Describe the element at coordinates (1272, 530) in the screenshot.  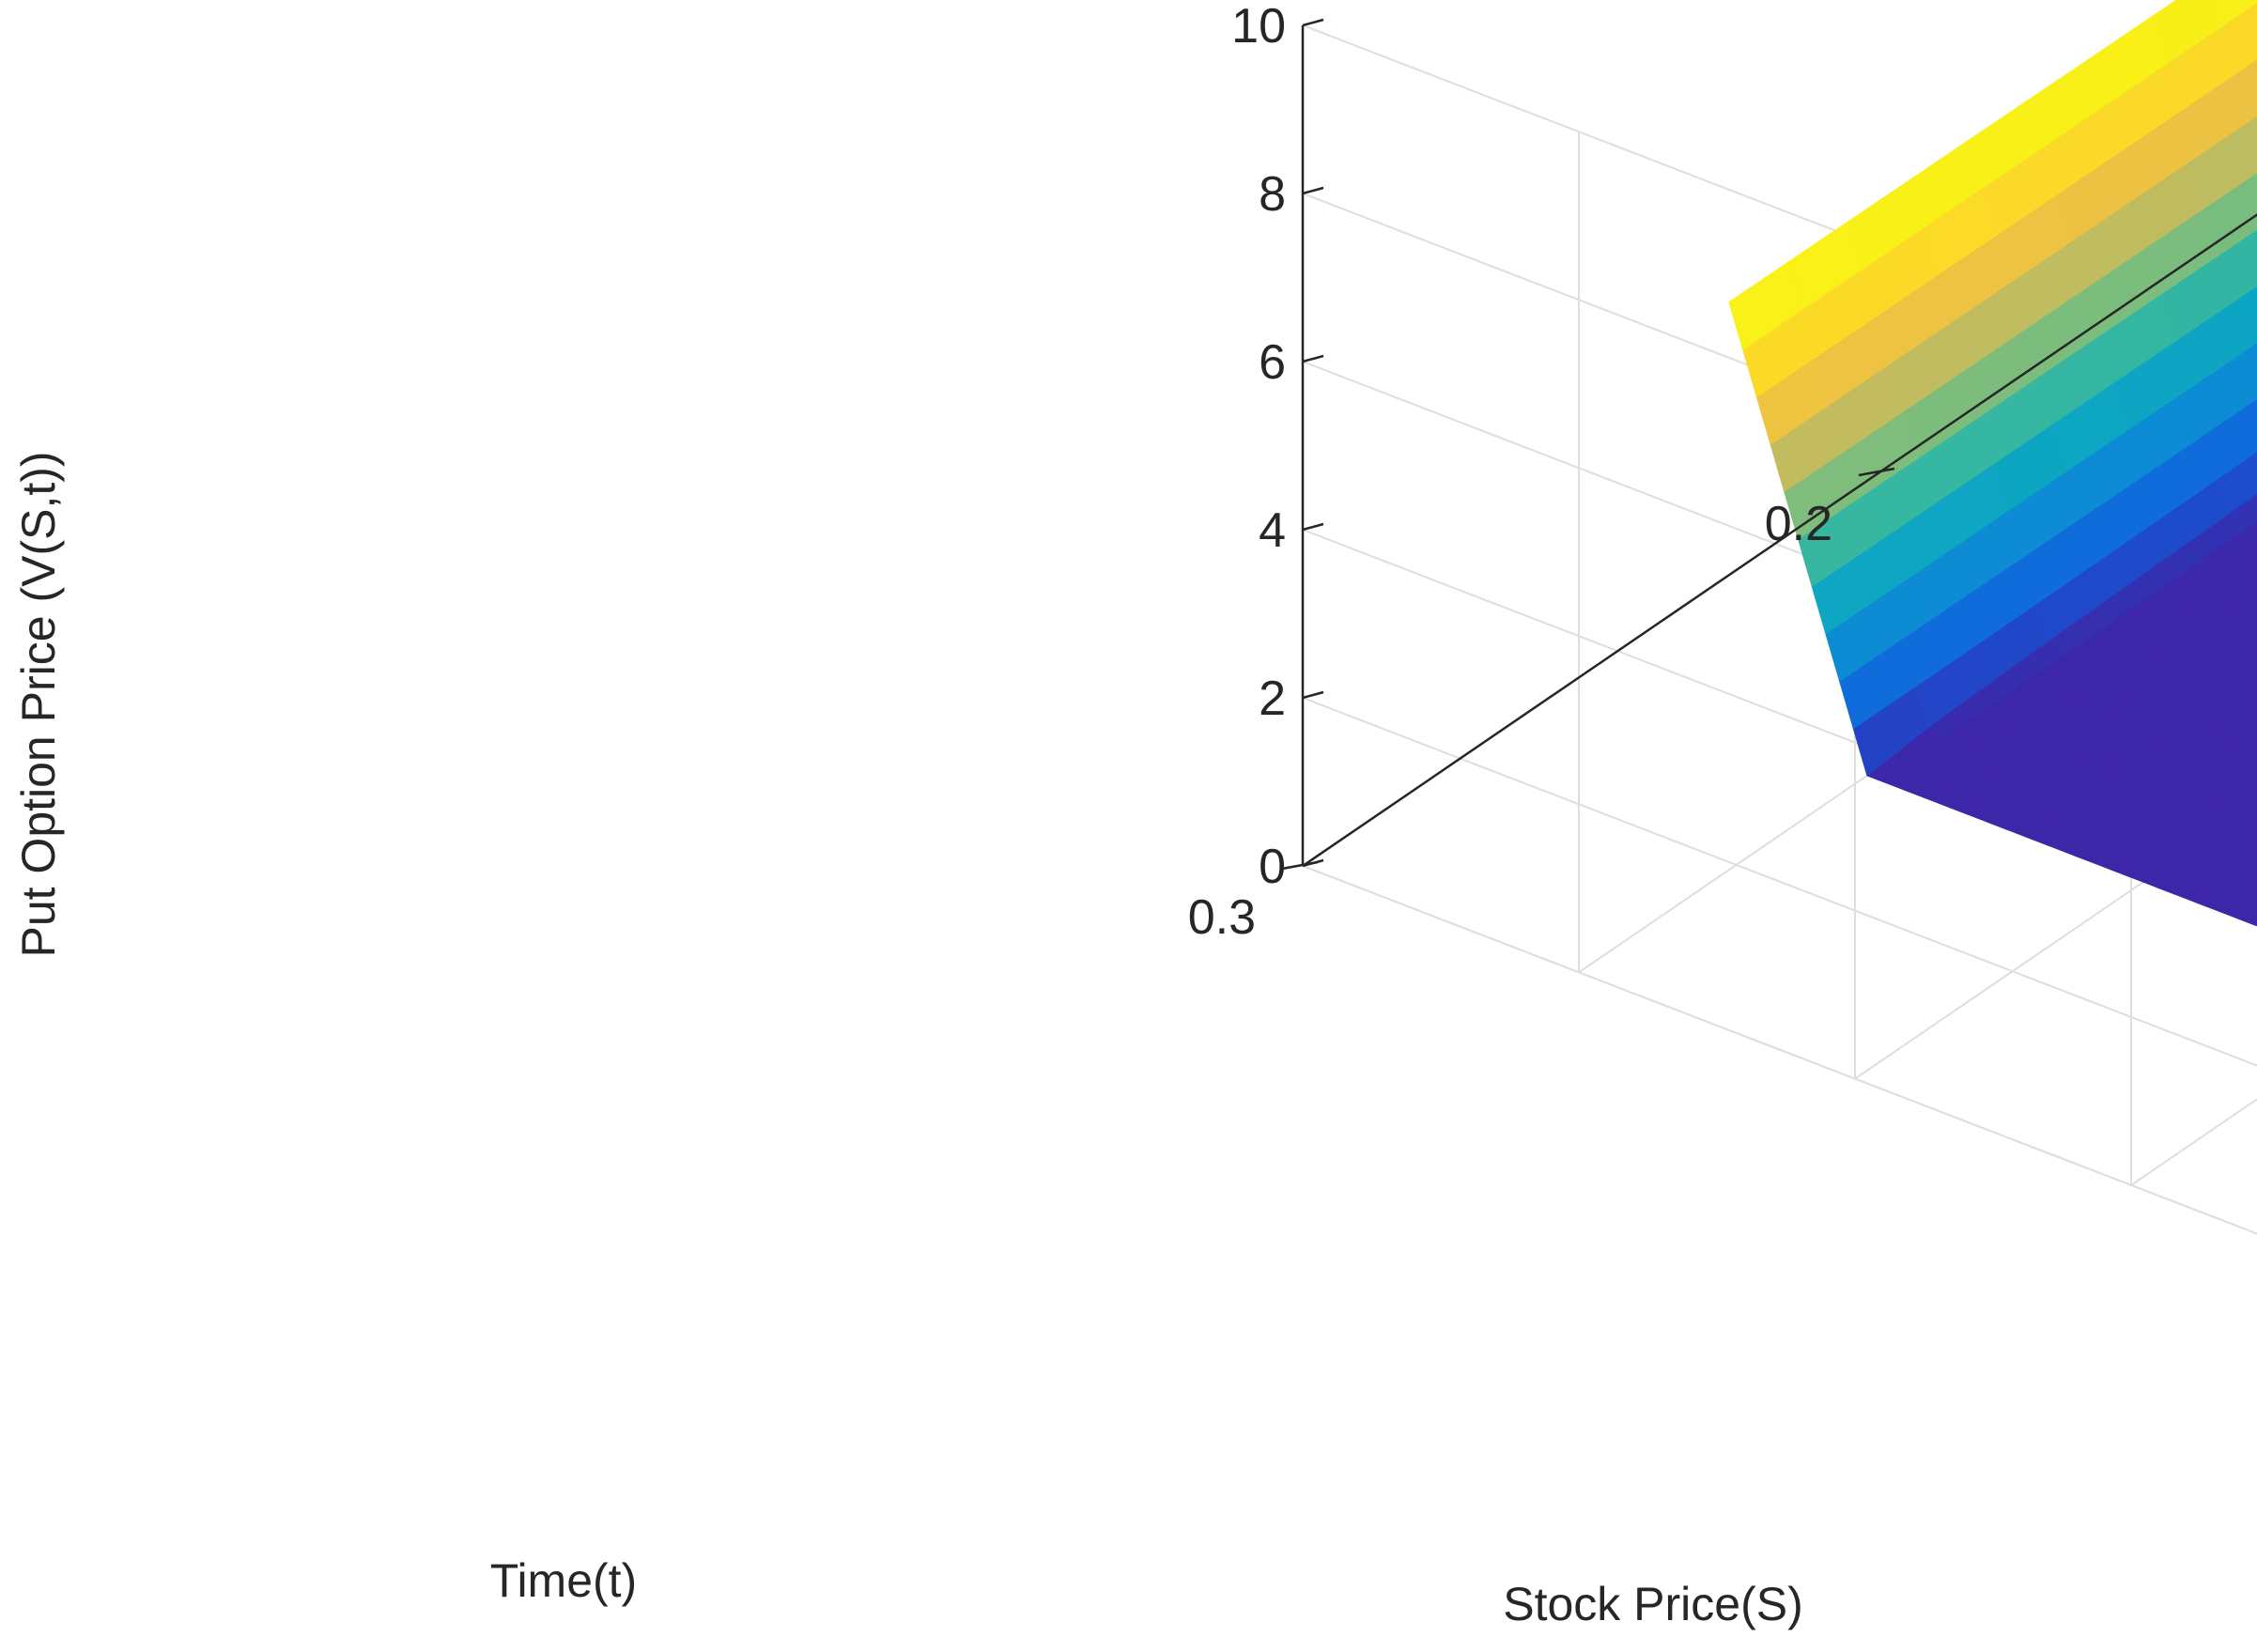
I see `z-tick-label: 4` at that location.